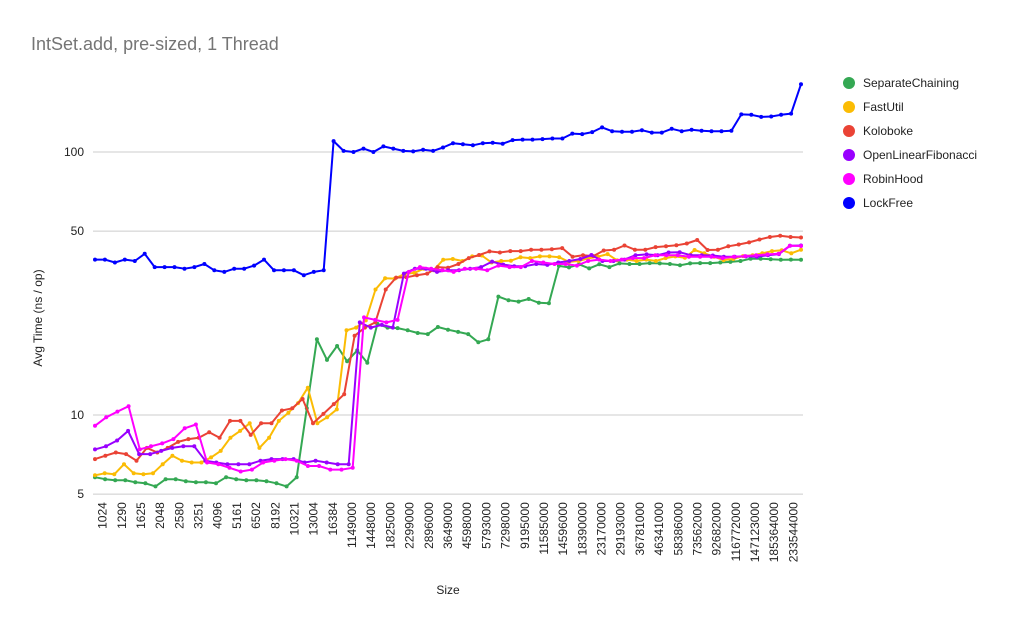 This screenshot has width=1011, height=628. I want to click on y-tick-label: 5, so click(80, 494).